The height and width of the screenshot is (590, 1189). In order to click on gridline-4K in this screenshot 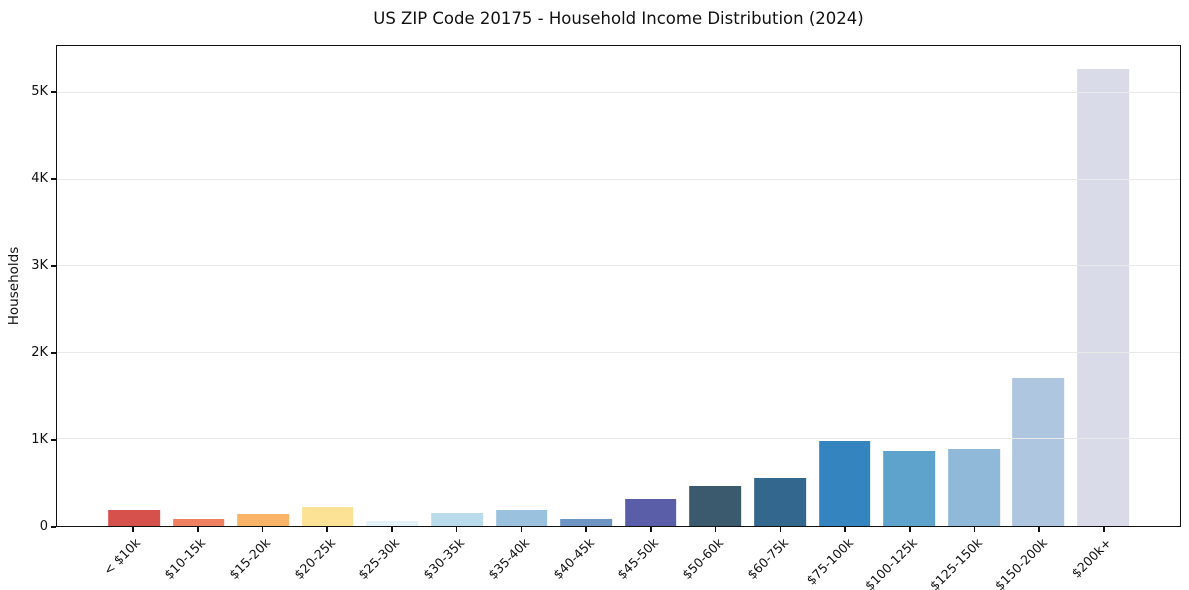, I will do `click(618, 179)`.